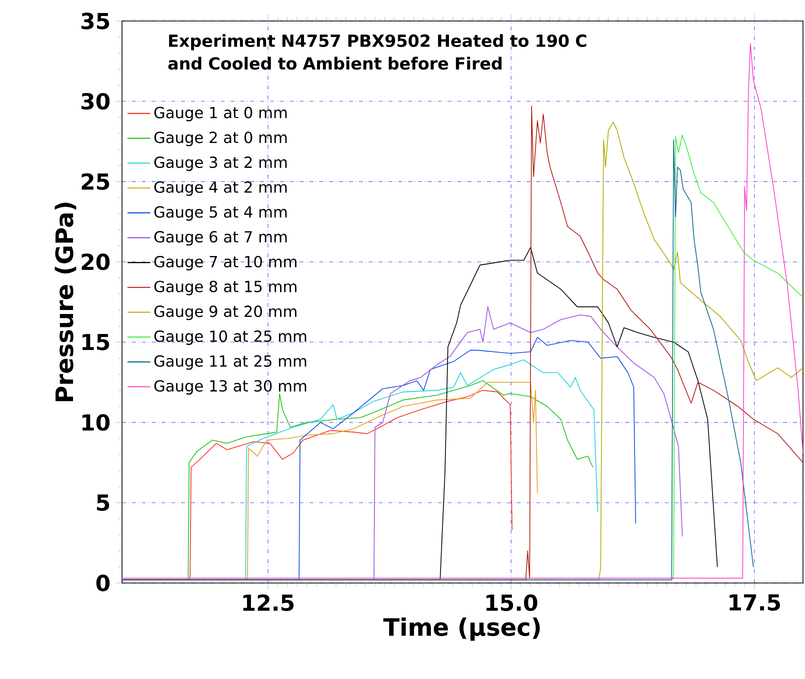 This screenshot has width=805, height=679. Describe the element at coordinates (96, 262) in the screenshot. I see `y-tick-label: 20` at that location.